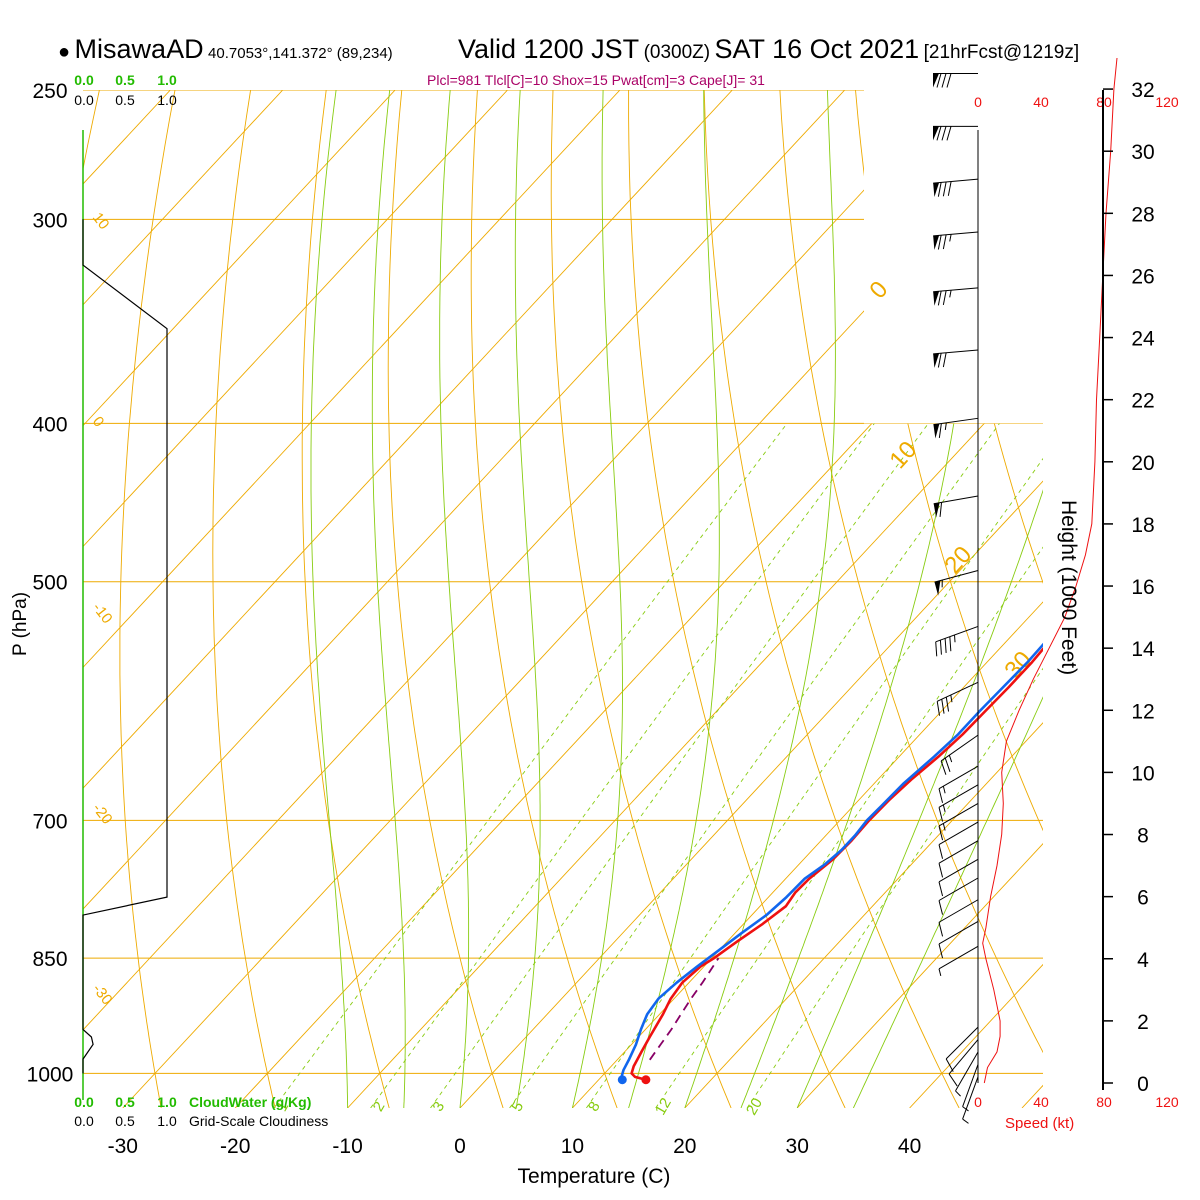 The image size is (1200, 1200). I want to click on valid-date: SAT 16 Oct 2021, so click(817, 49).